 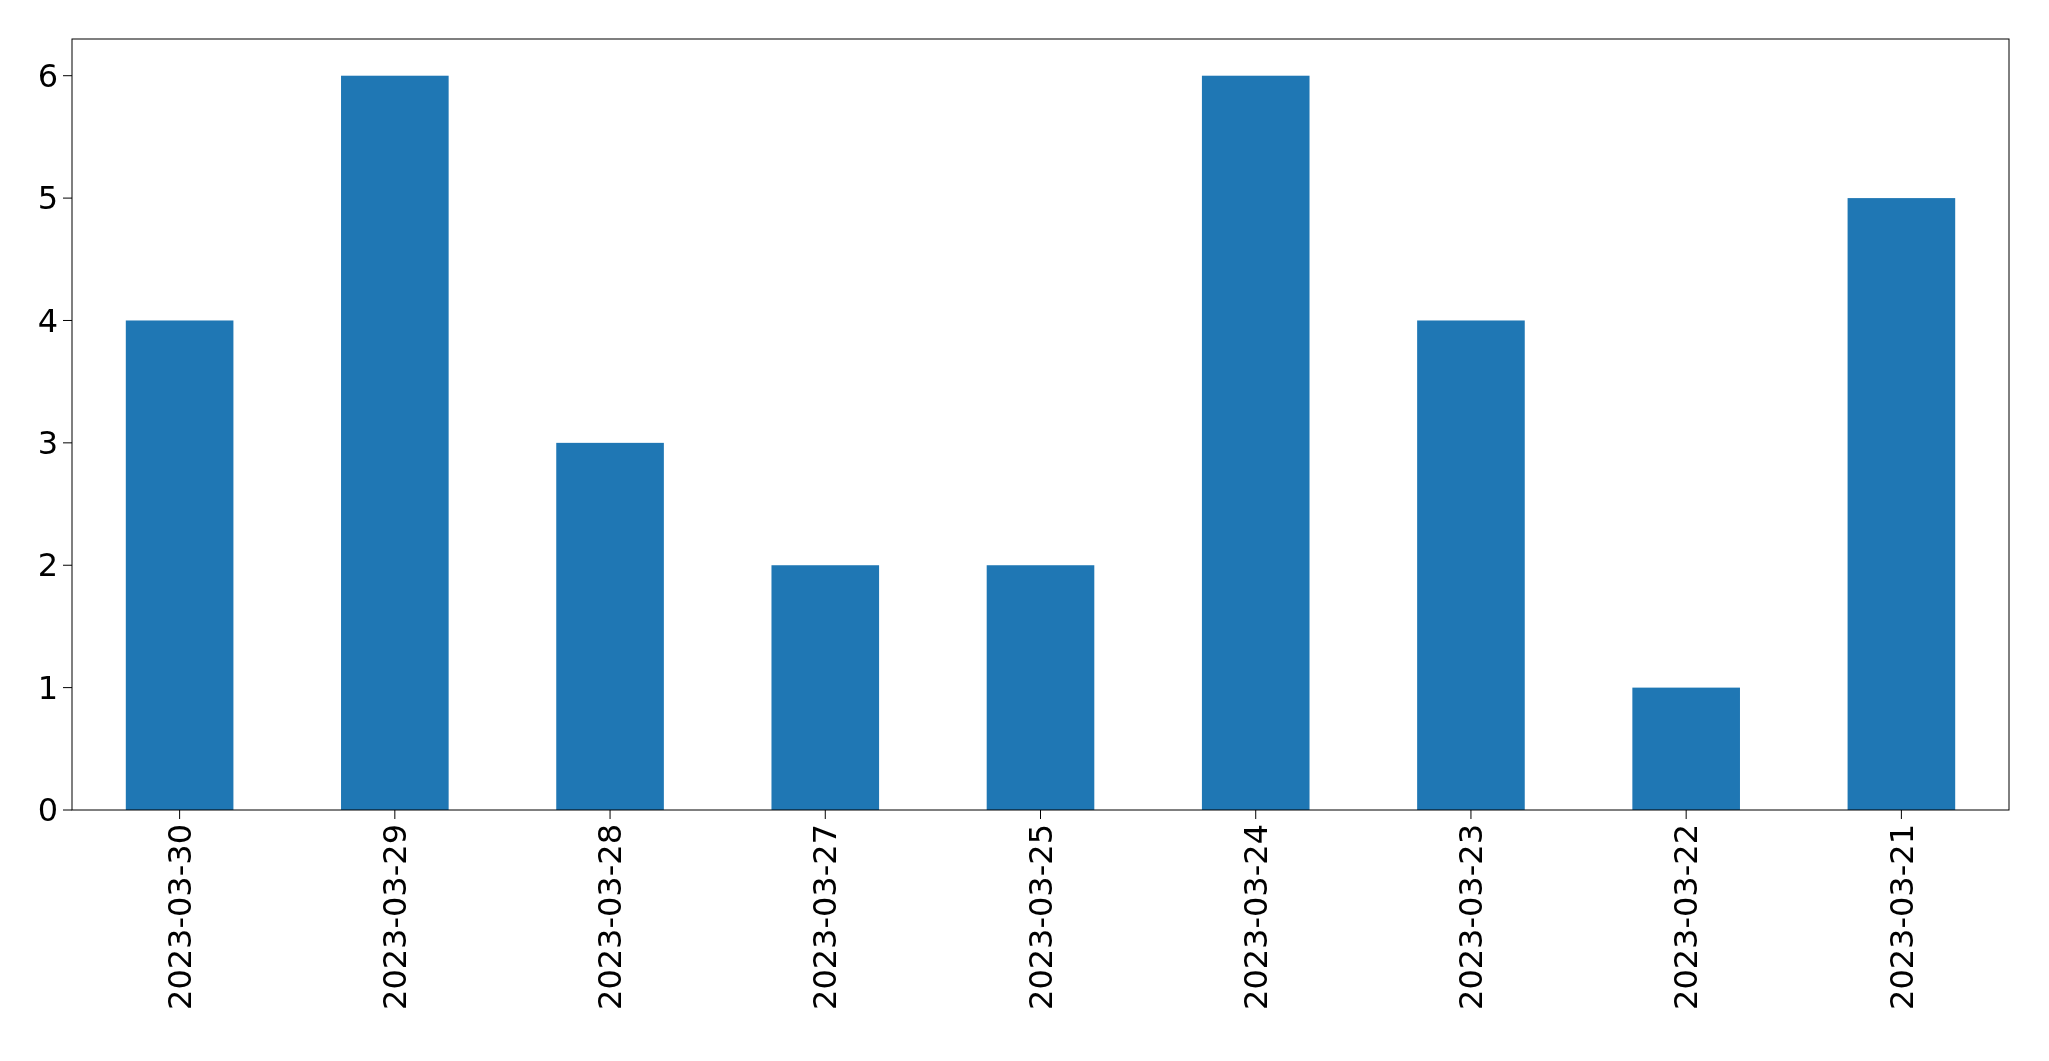 I want to click on x-tick-label: 2023-03-24, so click(x=1255, y=917).